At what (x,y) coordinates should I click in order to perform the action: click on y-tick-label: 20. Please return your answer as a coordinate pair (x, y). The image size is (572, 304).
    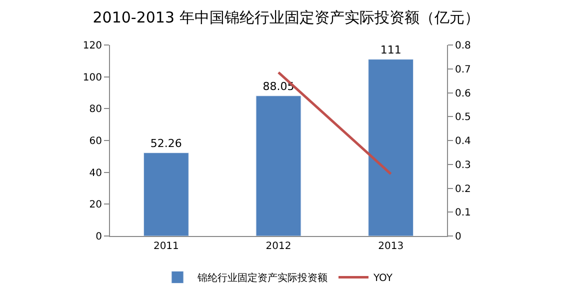
    Looking at the image, I should click on (95, 205).